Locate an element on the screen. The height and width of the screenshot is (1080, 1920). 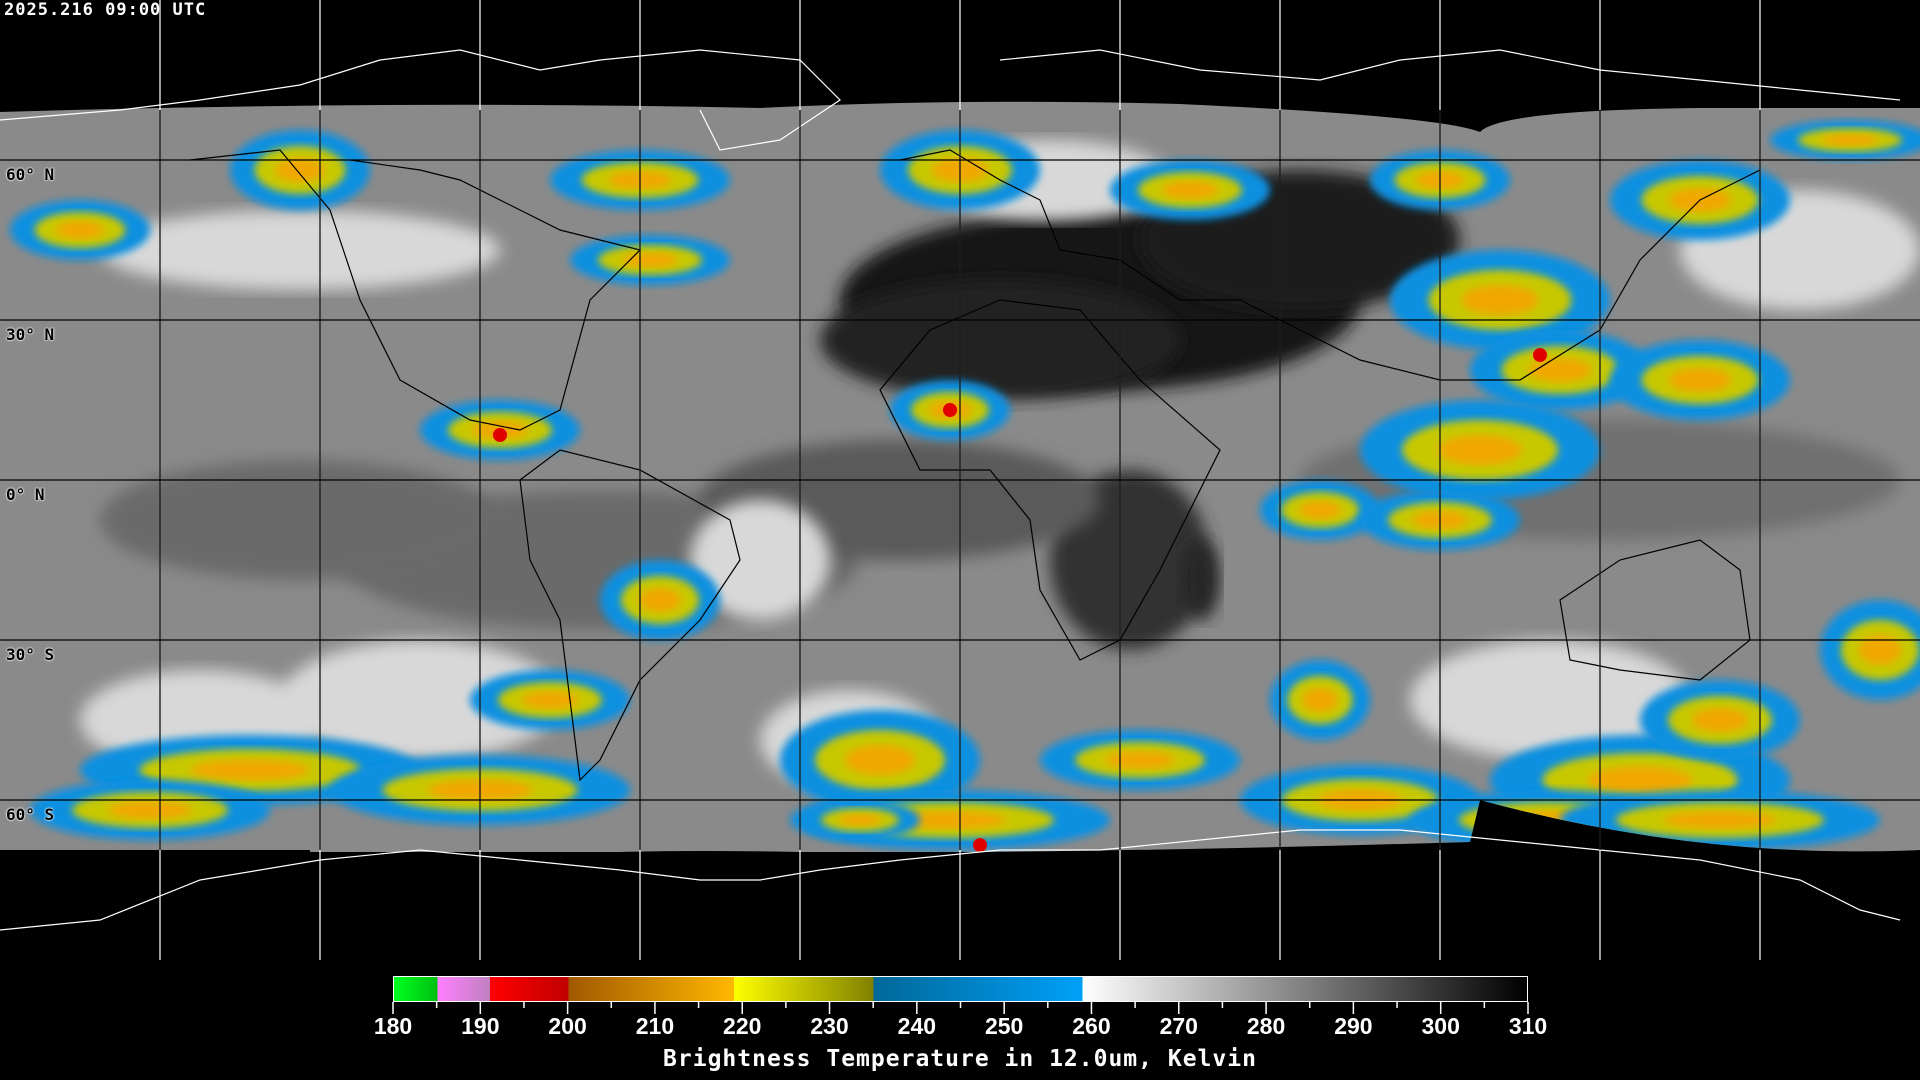
colorbar-tick-label: 270 is located at coordinates (1178, 1026).